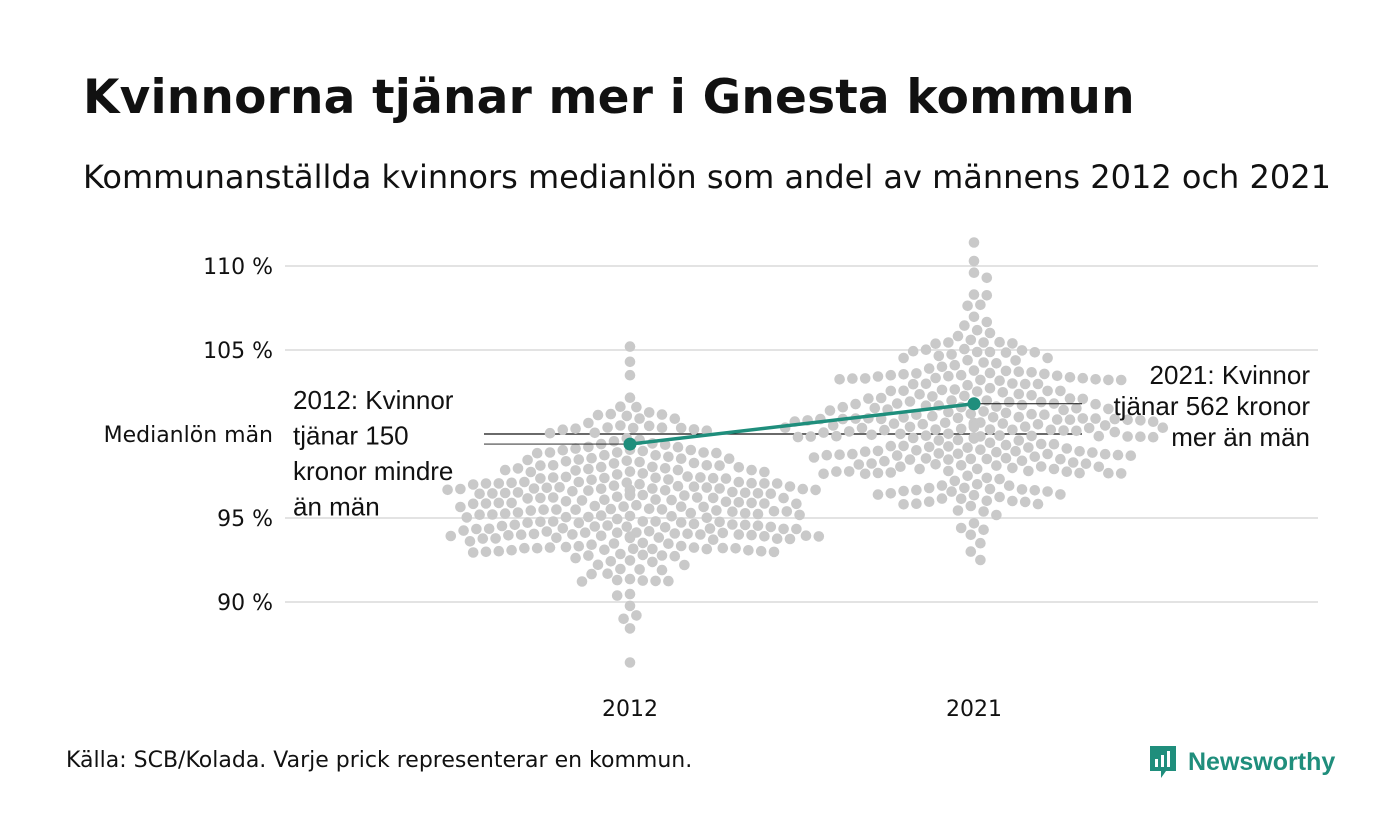 Image resolution: width=1400 pixels, height=840 pixels. Describe the element at coordinates (1241, 762) in the screenshot. I see `brand-logo: Newsworthy` at that location.